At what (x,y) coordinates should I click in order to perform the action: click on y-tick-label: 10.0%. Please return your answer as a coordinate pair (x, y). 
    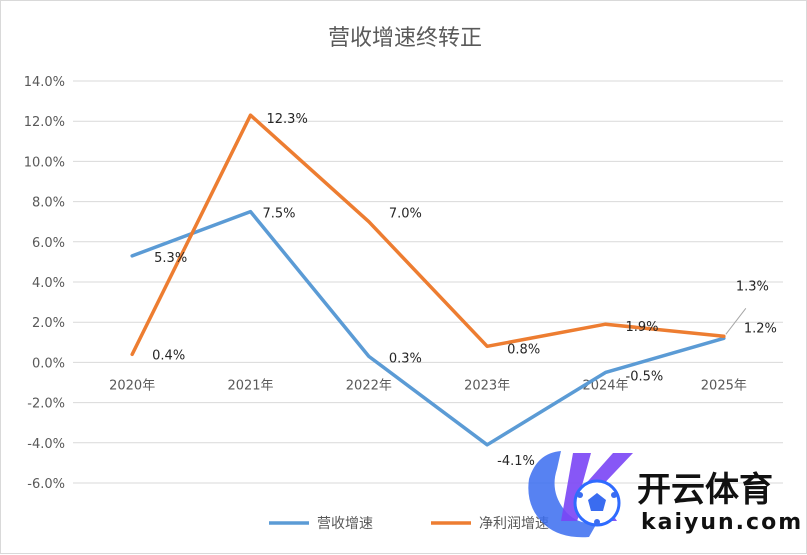
    Looking at the image, I should click on (44, 162).